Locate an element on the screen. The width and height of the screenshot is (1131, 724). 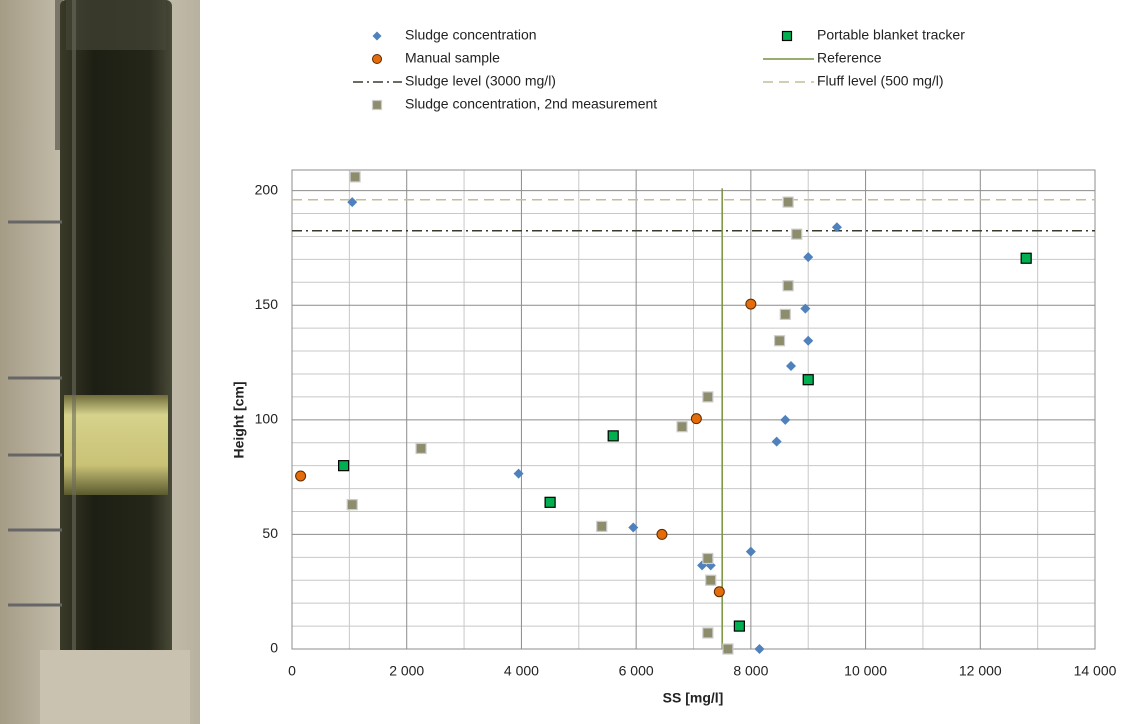
x-tick-label: 8 000 is located at coordinates (750, 671).